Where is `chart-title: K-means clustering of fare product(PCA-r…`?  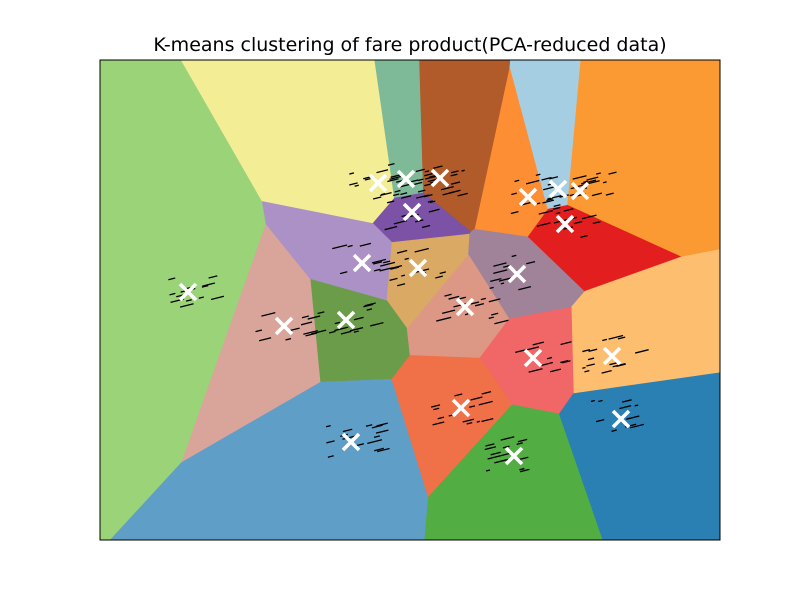 chart-title: K-means clustering of fare product(PCA-r… is located at coordinates (410, 45).